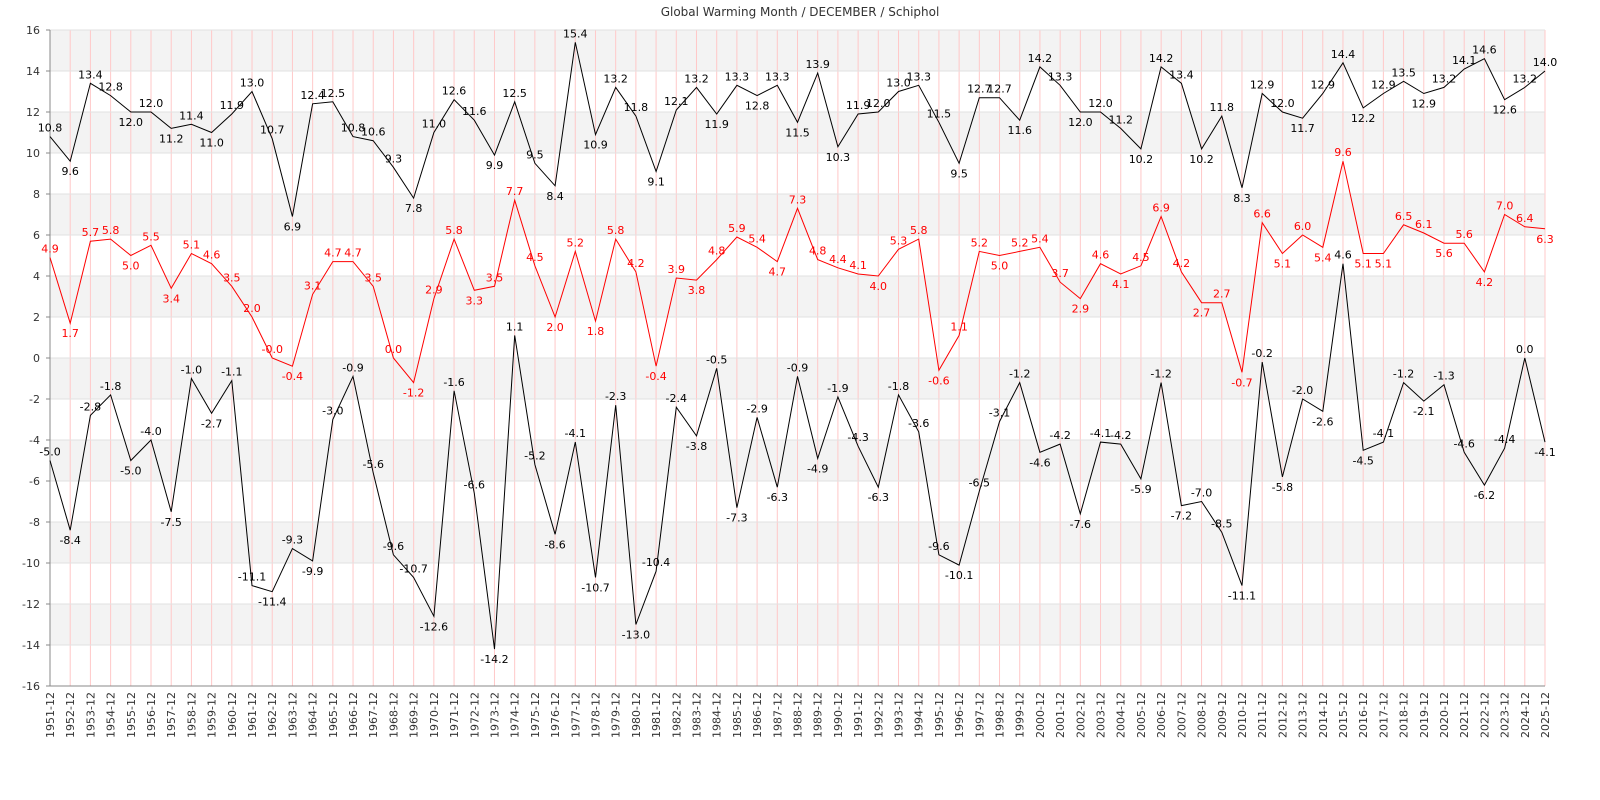  What do you see at coordinates (434, 124) in the screenshot?
I see `data-label-max: 11.0` at bounding box center [434, 124].